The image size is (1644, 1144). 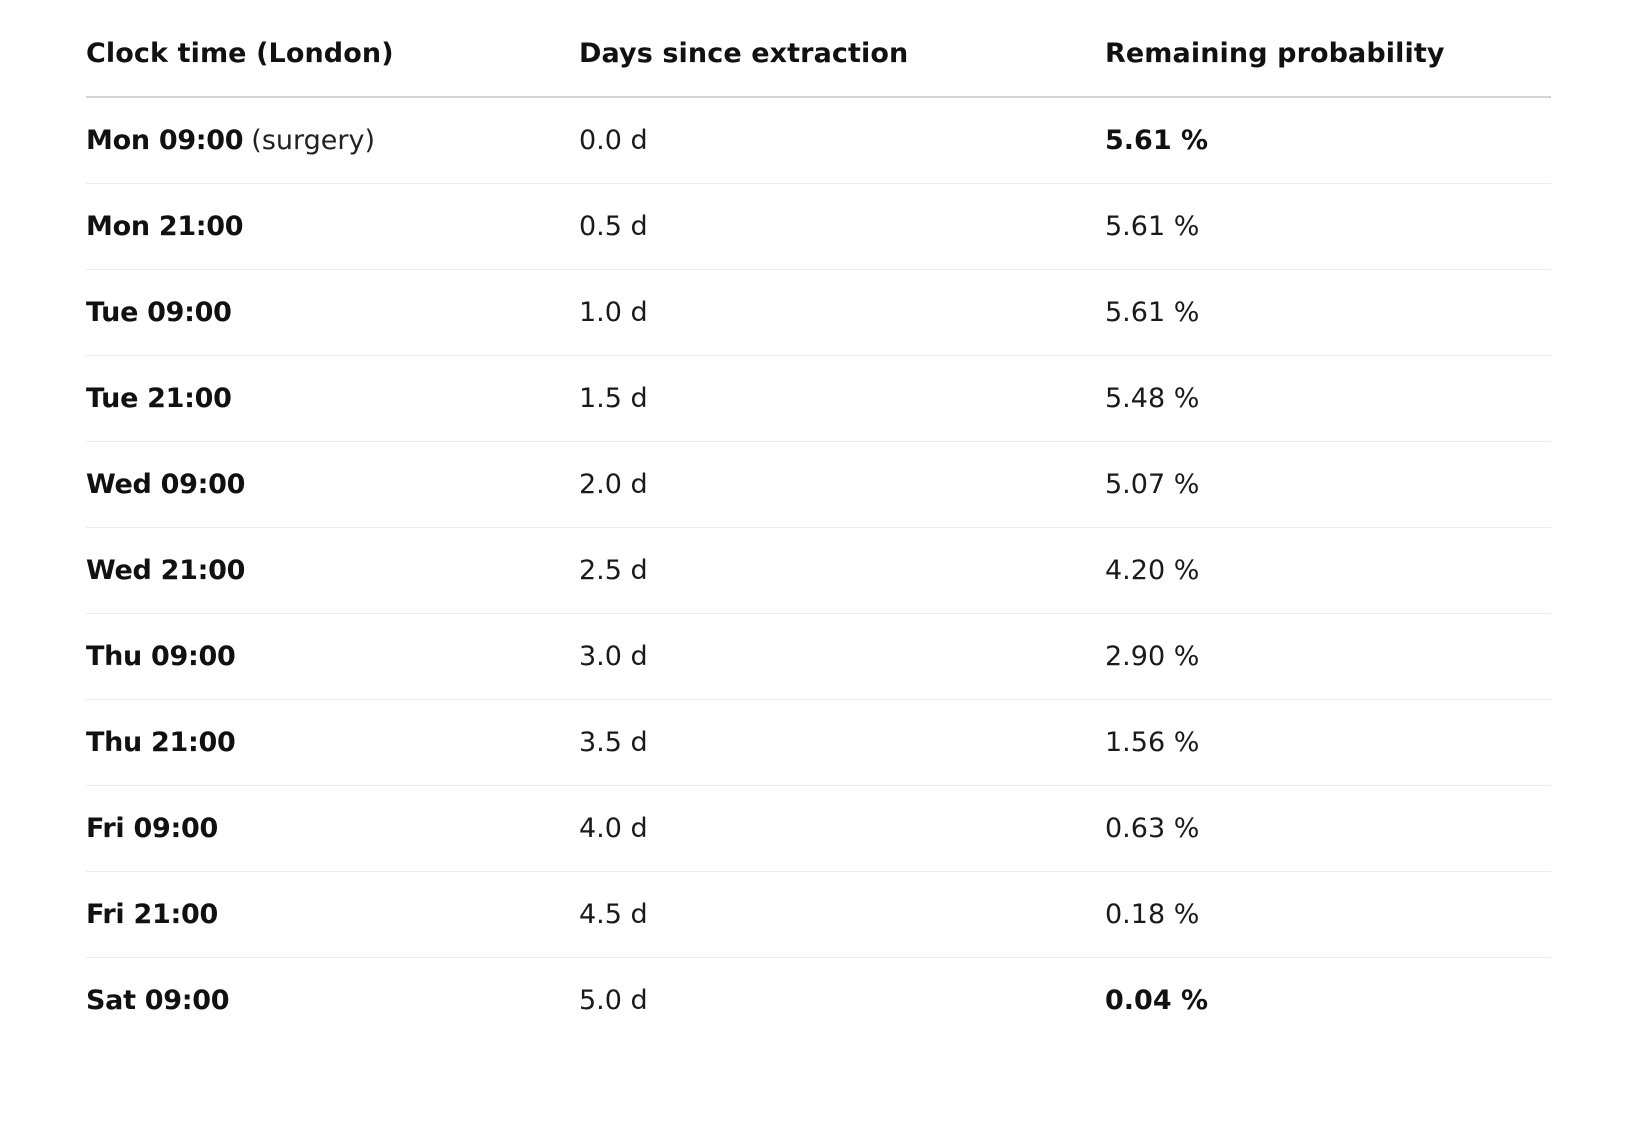 I want to click on table-row: Fri 21:00 4.5 d 0.18 %, so click(x=818, y=914).